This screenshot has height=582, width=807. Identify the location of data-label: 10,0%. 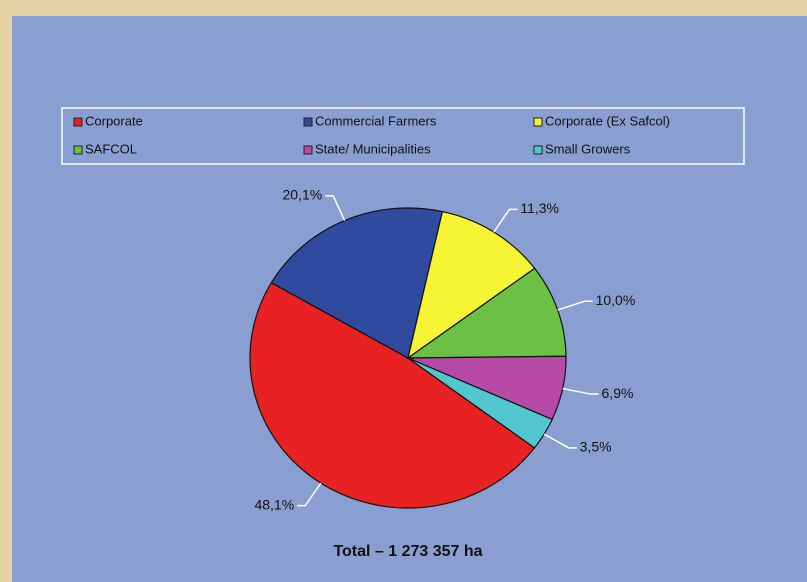
(616, 300).